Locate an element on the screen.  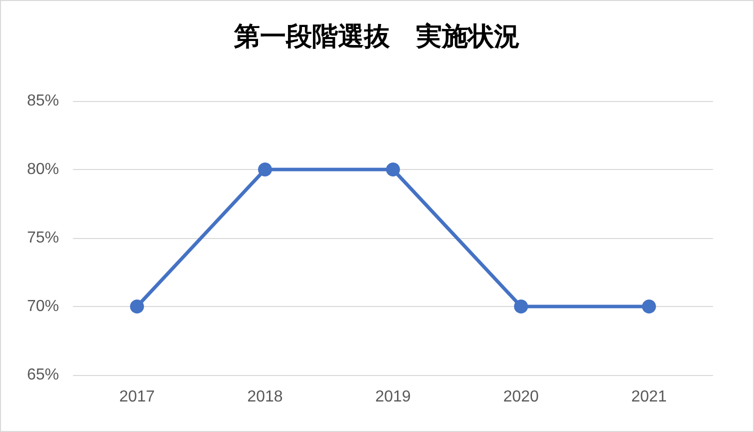
y-tick-label: 65% is located at coordinates (42, 375).